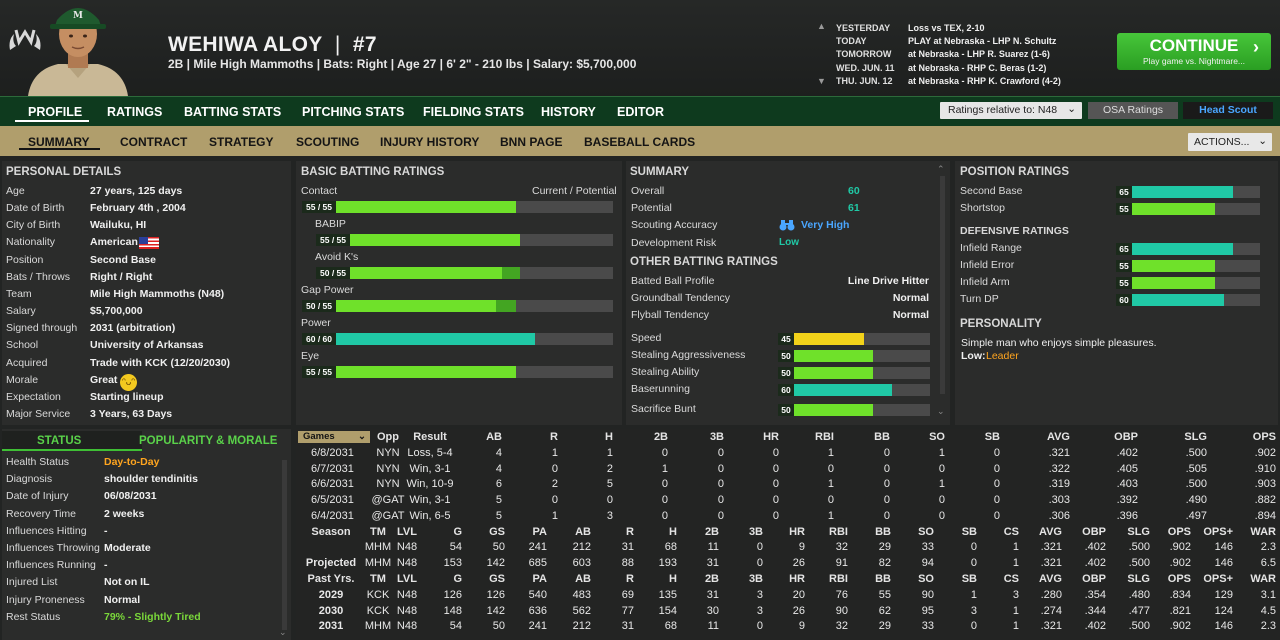  I want to click on other-batting-bar-label: Sacrifice Bunt, so click(663, 409).